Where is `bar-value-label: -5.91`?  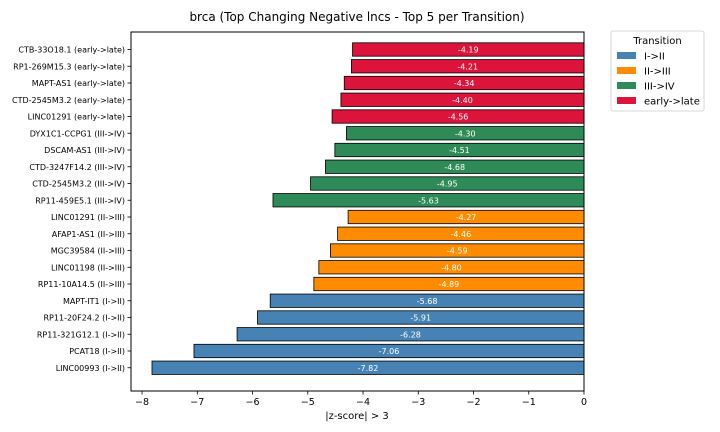 bar-value-label: -5.91 is located at coordinates (420, 318).